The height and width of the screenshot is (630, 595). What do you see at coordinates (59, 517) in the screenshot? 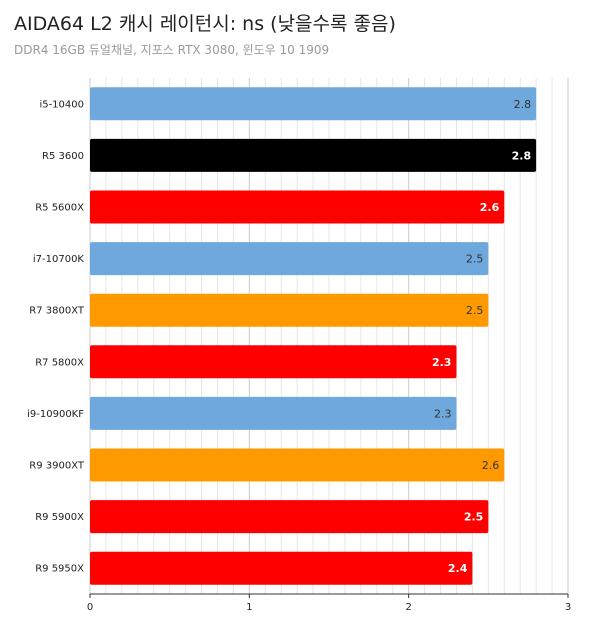
I see `category-label: R9 5900X` at bounding box center [59, 517].